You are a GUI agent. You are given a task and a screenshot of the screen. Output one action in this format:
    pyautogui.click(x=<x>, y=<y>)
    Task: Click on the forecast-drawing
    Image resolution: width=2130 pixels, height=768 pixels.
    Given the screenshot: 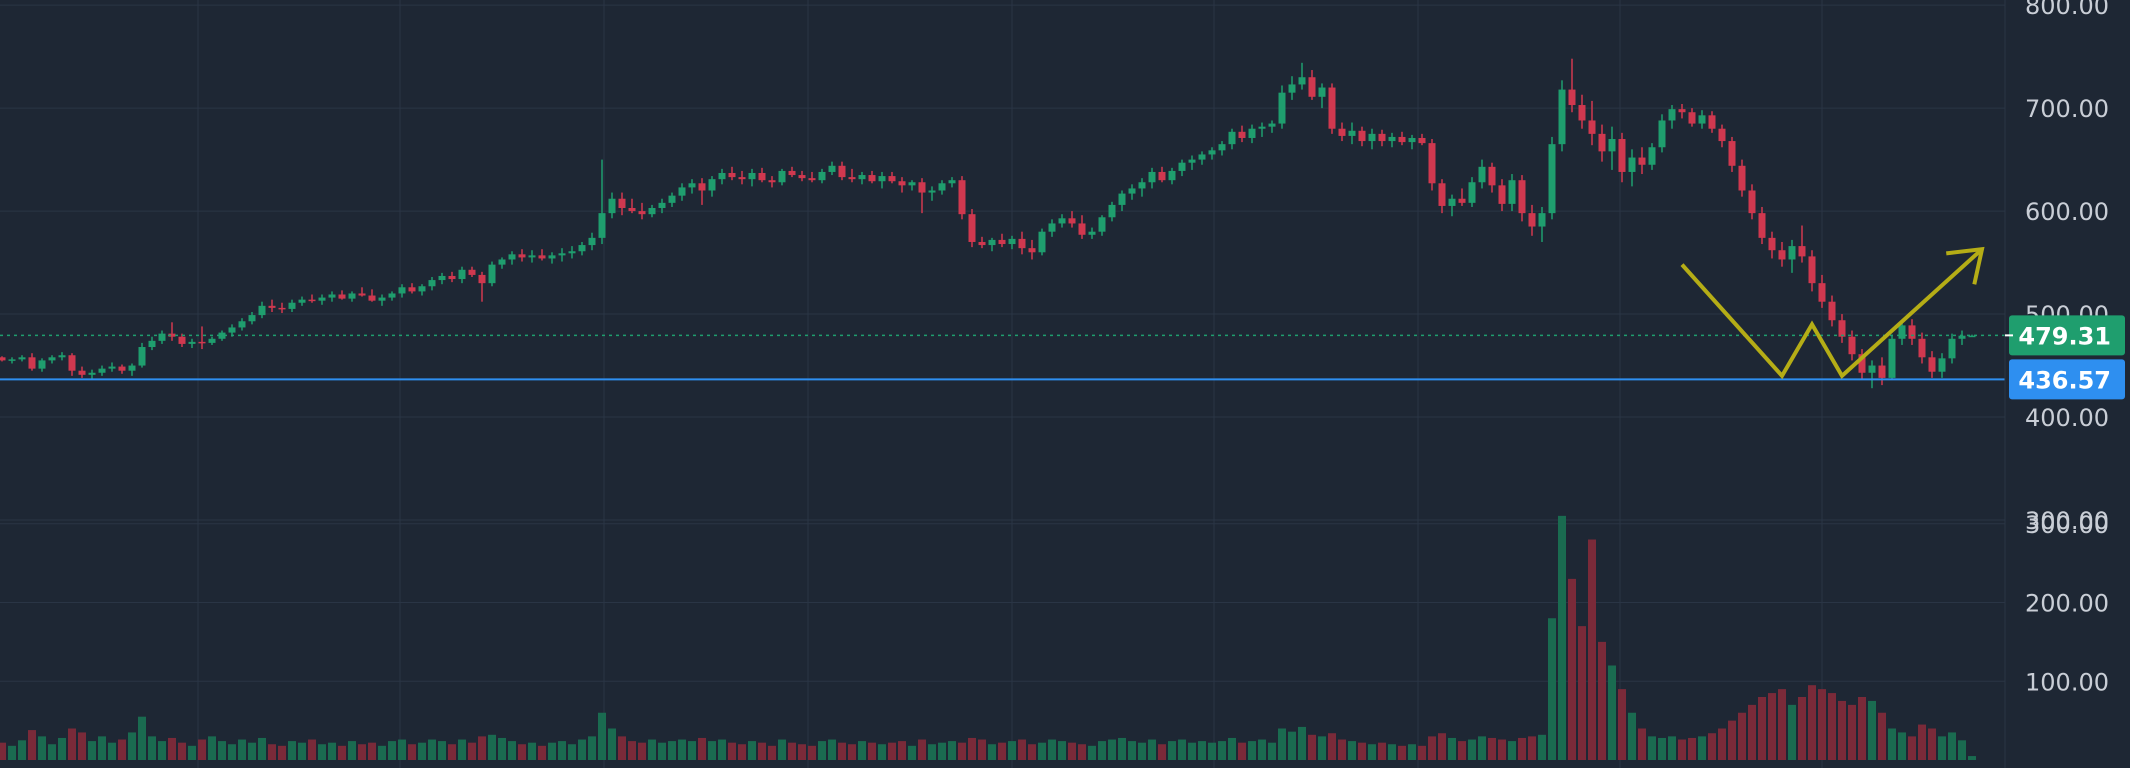 What is the action you would take?
    pyautogui.click(x=1832, y=313)
    